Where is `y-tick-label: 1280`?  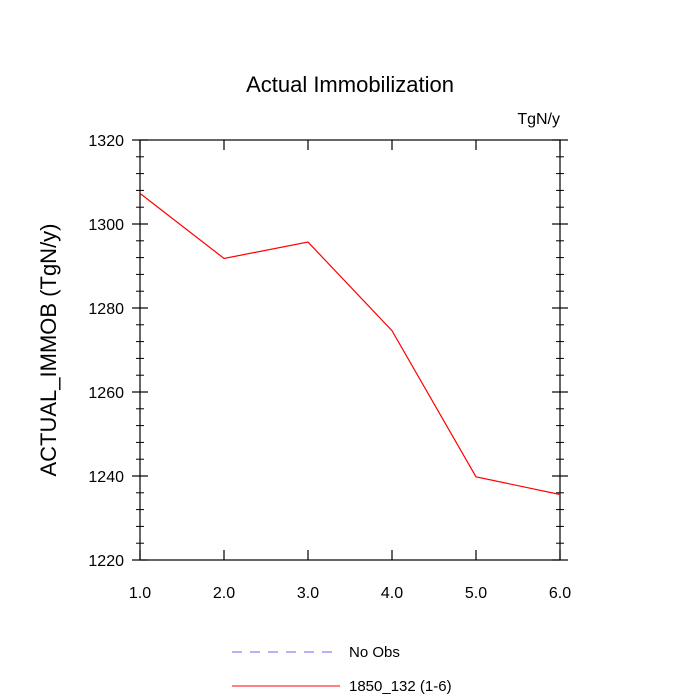
y-tick-label: 1280 is located at coordinates (106, 309).